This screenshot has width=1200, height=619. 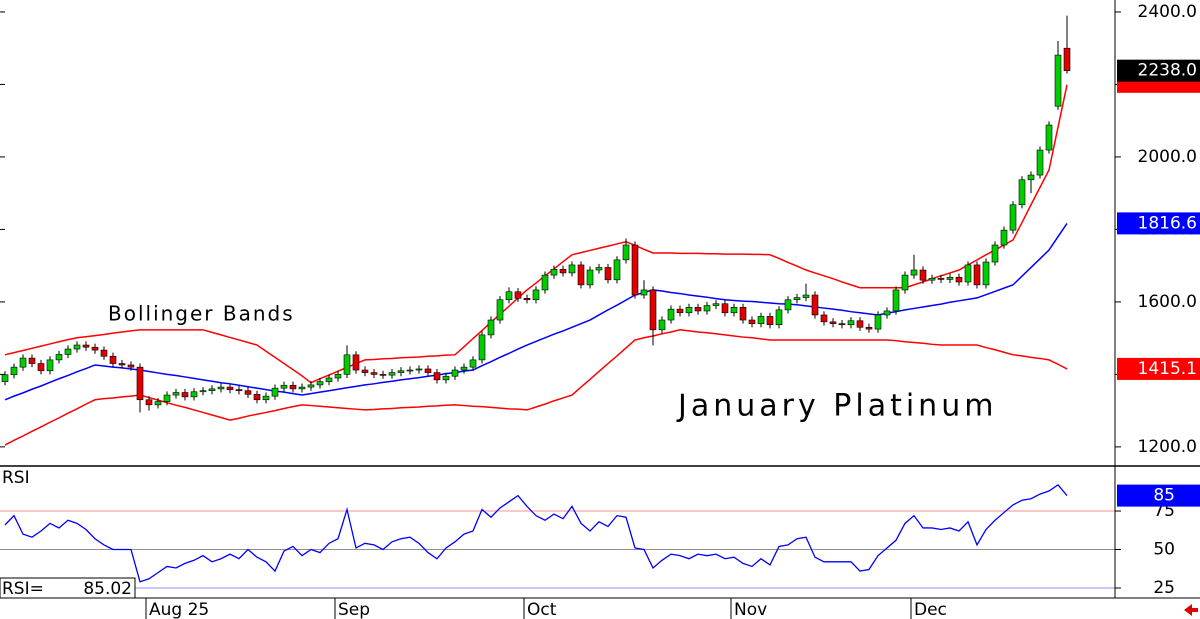 I want to click on y-tick-label: 1200.0, so click(x=1167, y=447).